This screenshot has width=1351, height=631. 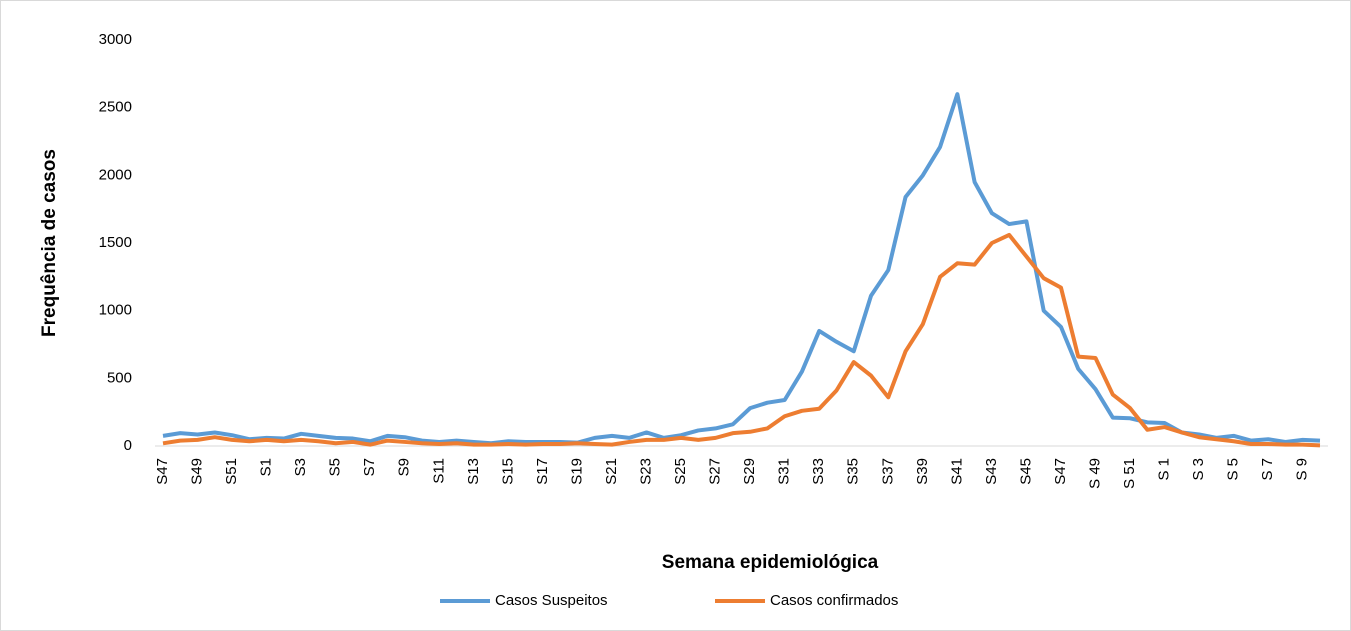 What do you see at coordinates (680, 471) in the screenshot?
I see `x-tick-label: S25` at bounding box center [680, 471].